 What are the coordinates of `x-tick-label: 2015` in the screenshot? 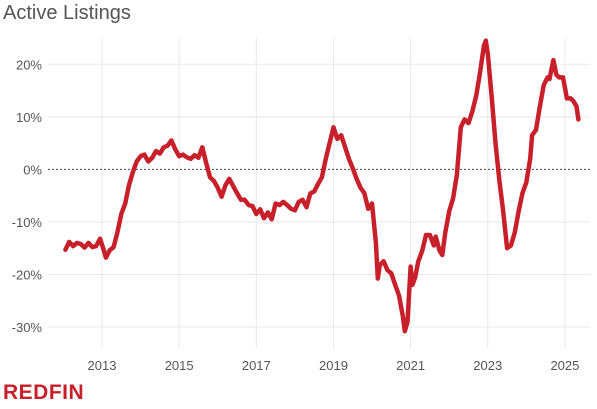 It's located at (179, 365).